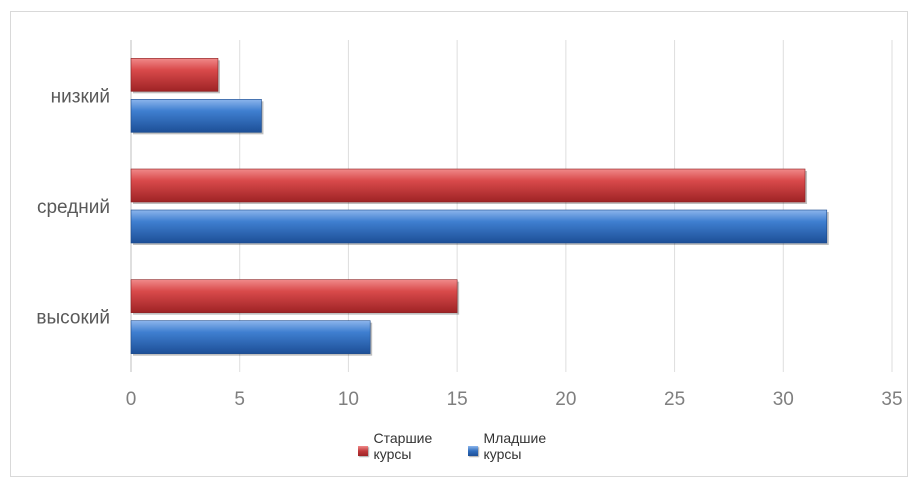  Describe the element at coordinates (73, 318) in the screenshot. I see `y-category-label: высокий` at that location.